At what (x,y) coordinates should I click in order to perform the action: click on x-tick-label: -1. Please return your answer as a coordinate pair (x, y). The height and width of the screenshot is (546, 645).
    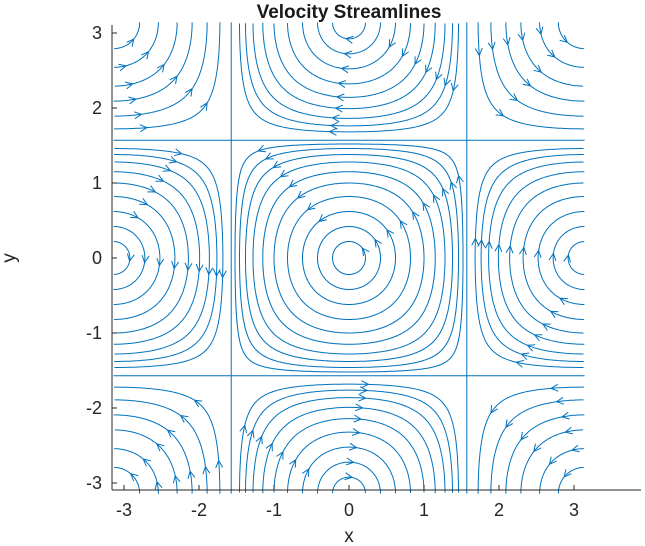
    Looking at the image, I should click on (274, 510).